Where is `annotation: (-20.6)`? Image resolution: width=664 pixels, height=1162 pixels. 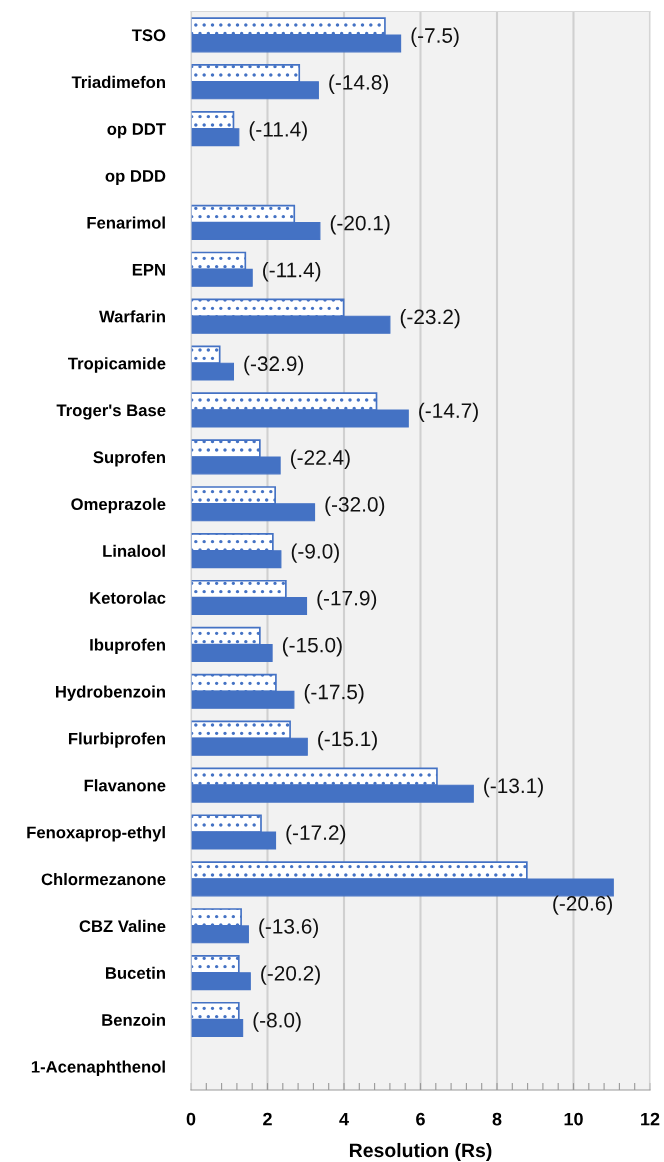 annotation: (-20.6) is located at coordinates (582, 905).